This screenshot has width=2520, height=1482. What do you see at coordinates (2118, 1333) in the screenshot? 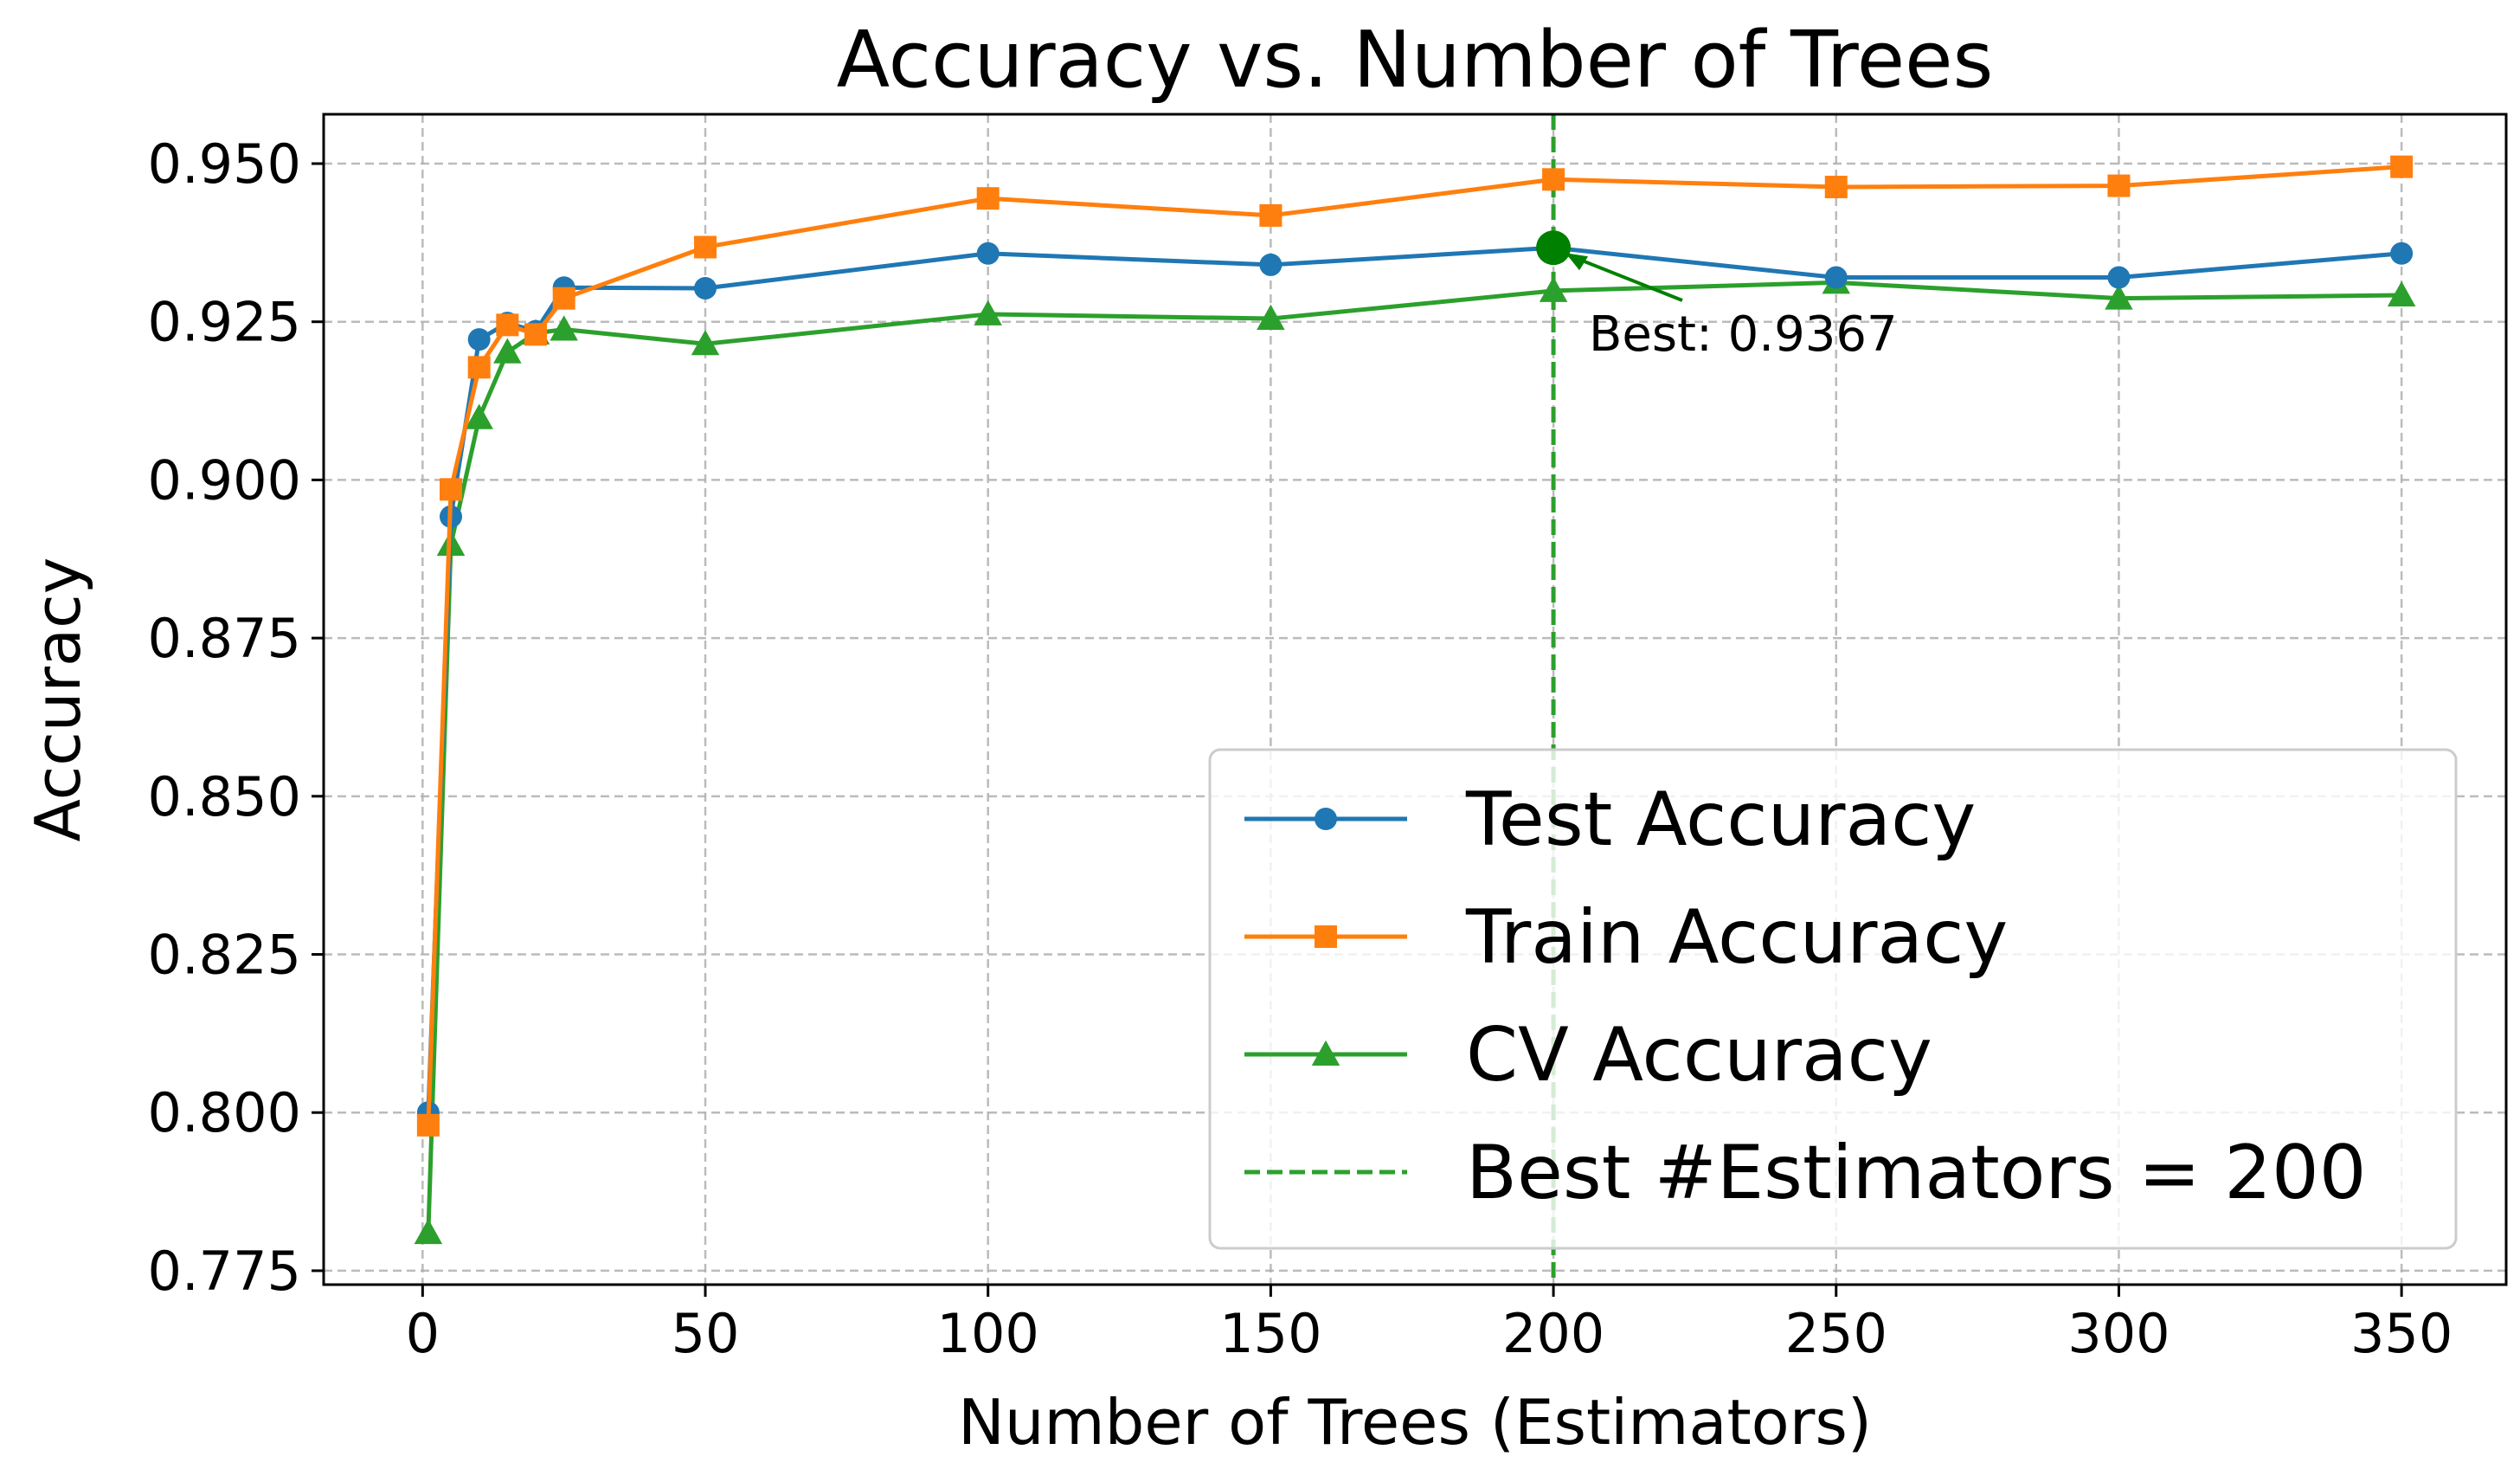
I see `x-tick-label: 300` at bounding box center [2118, 1333].